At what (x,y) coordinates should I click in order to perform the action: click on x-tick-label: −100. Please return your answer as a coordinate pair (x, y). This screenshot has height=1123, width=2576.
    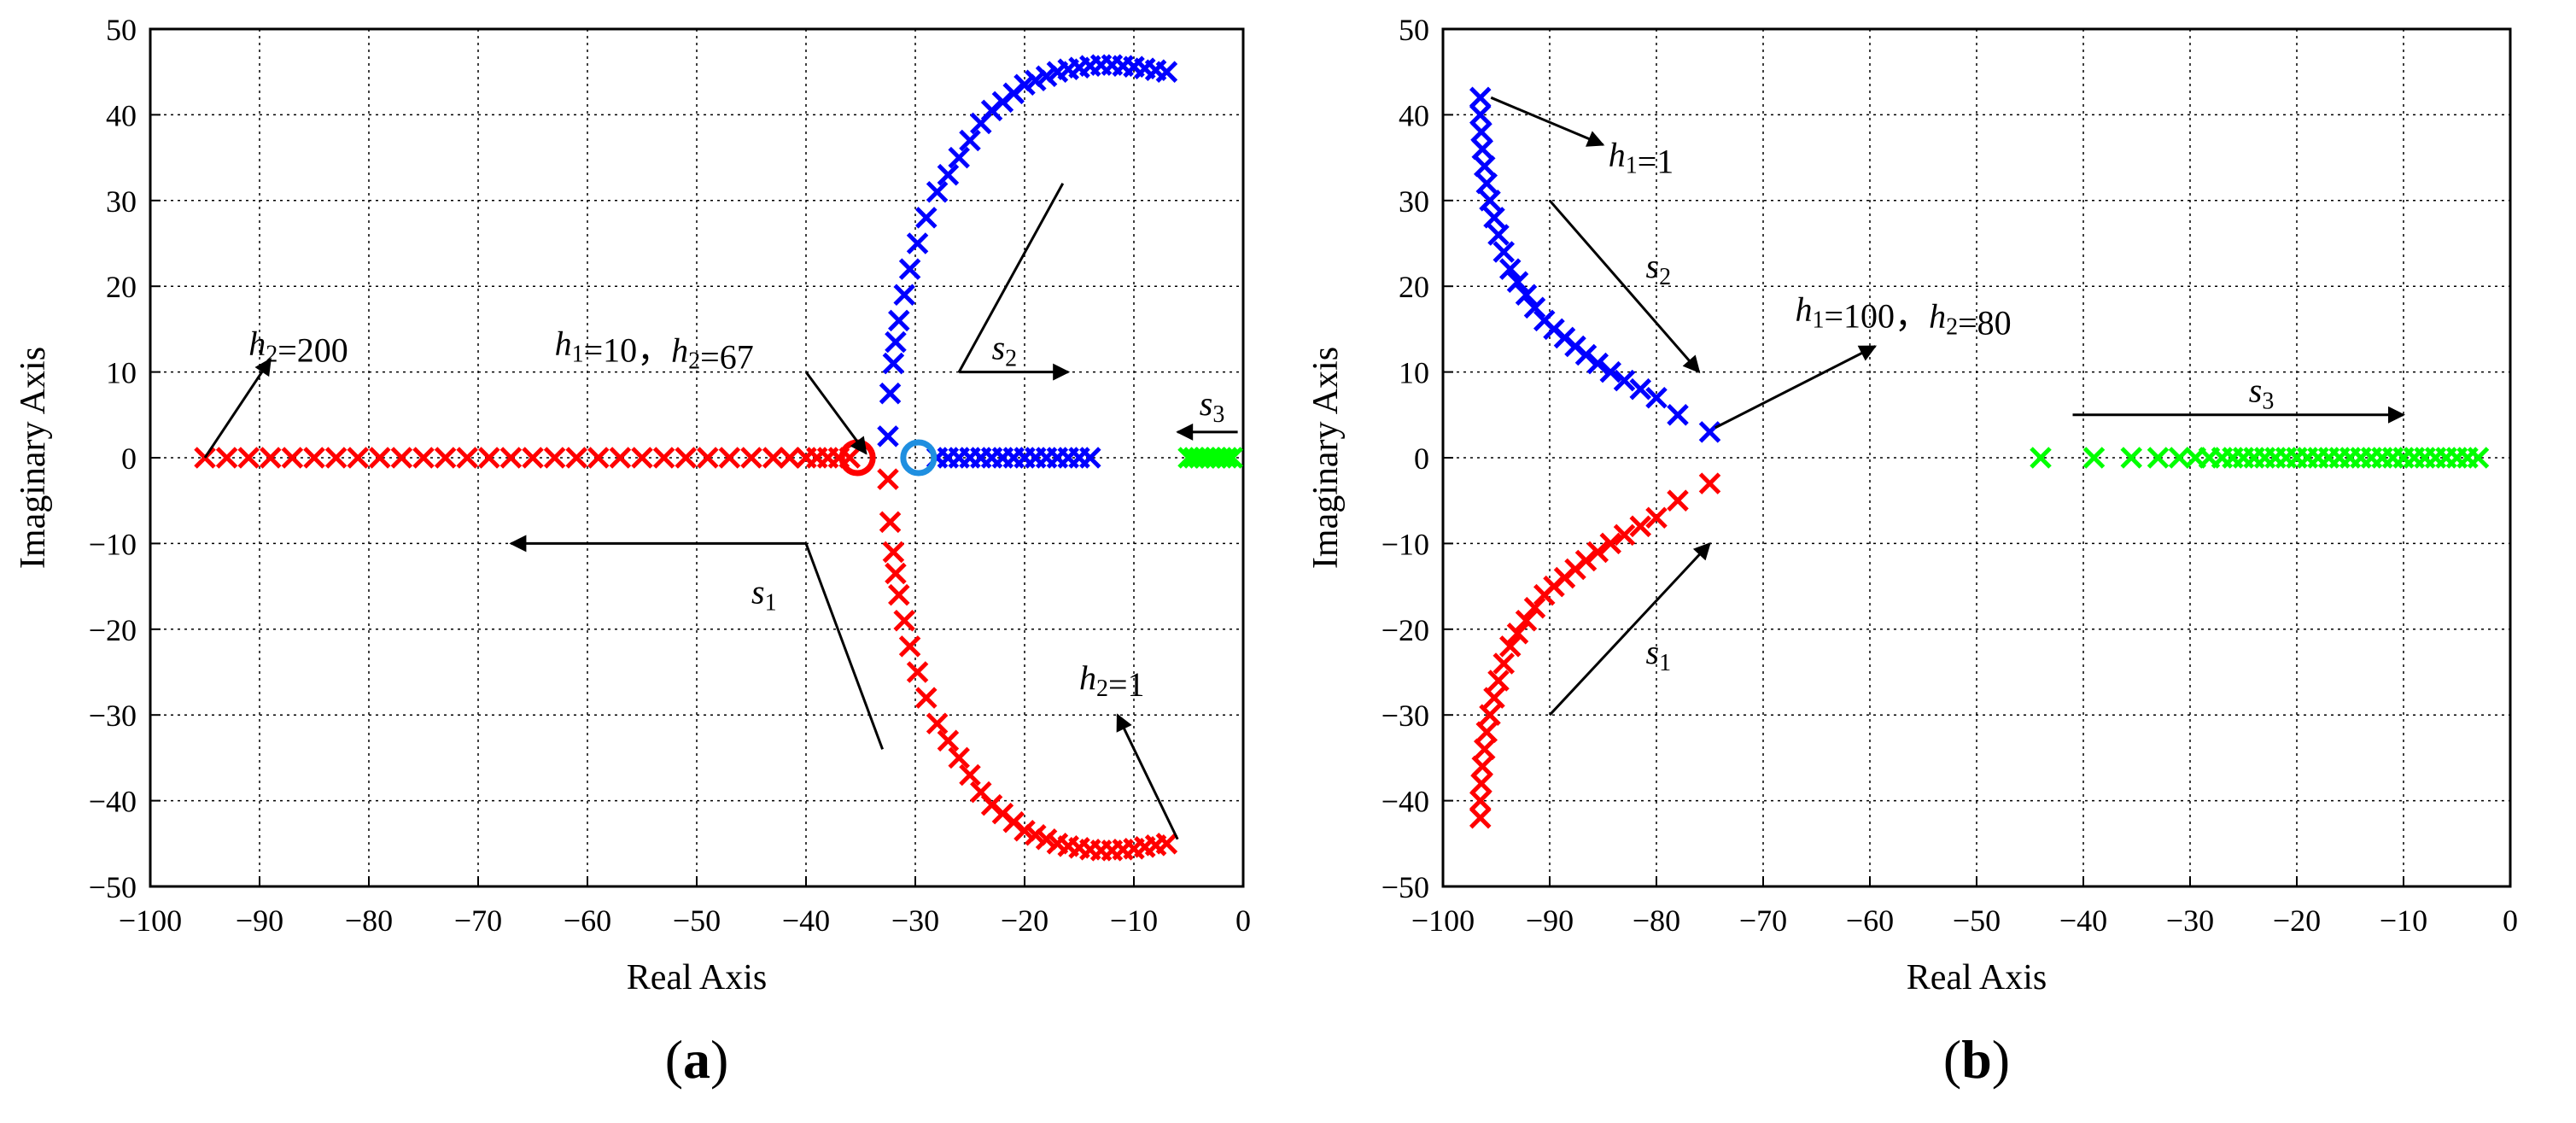
    Looking at the image, I should click on (1443, 921).